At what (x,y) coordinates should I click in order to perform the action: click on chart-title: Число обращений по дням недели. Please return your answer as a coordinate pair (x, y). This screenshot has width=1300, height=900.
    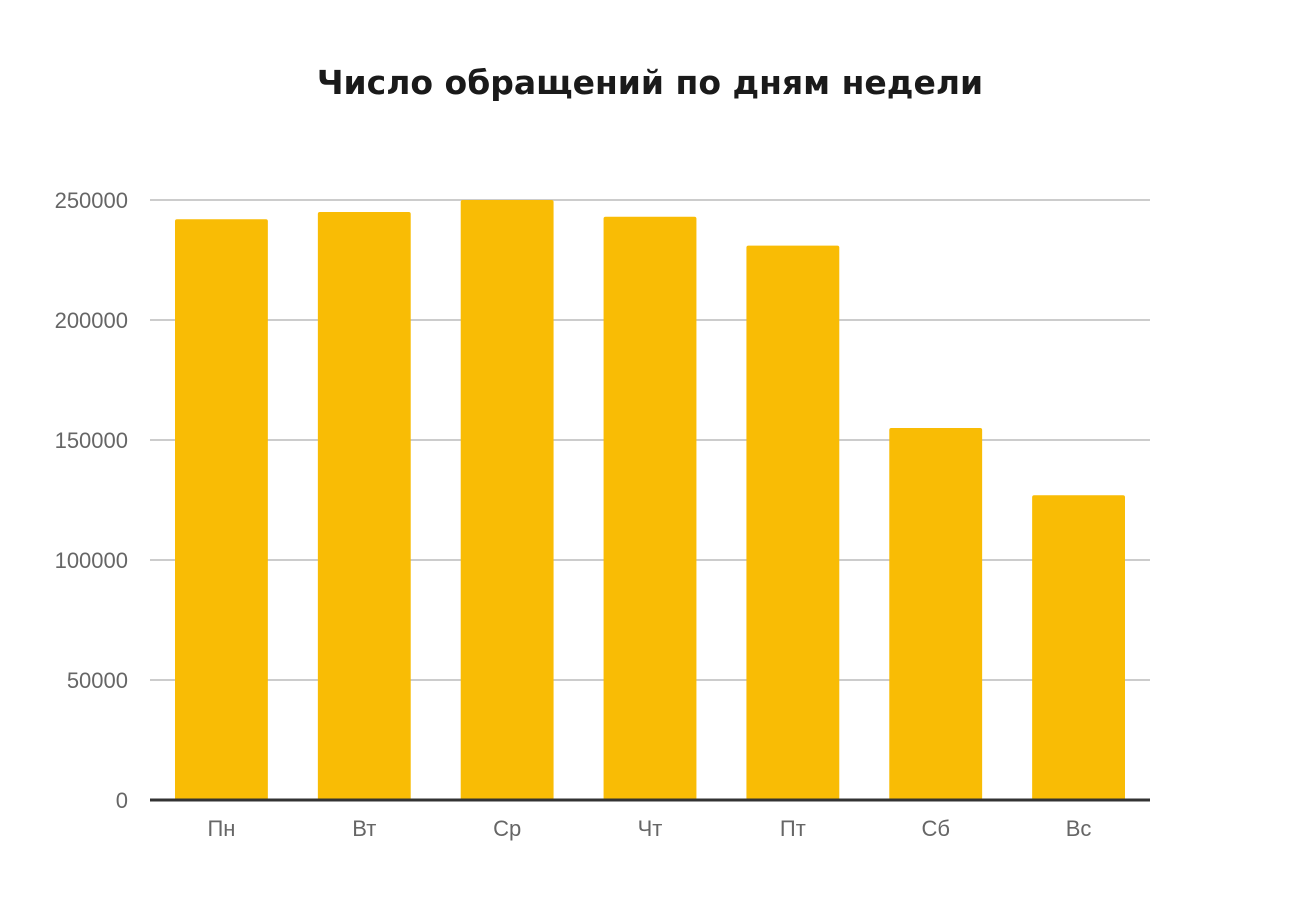
    Looking at the image, I should click on (650, 82).